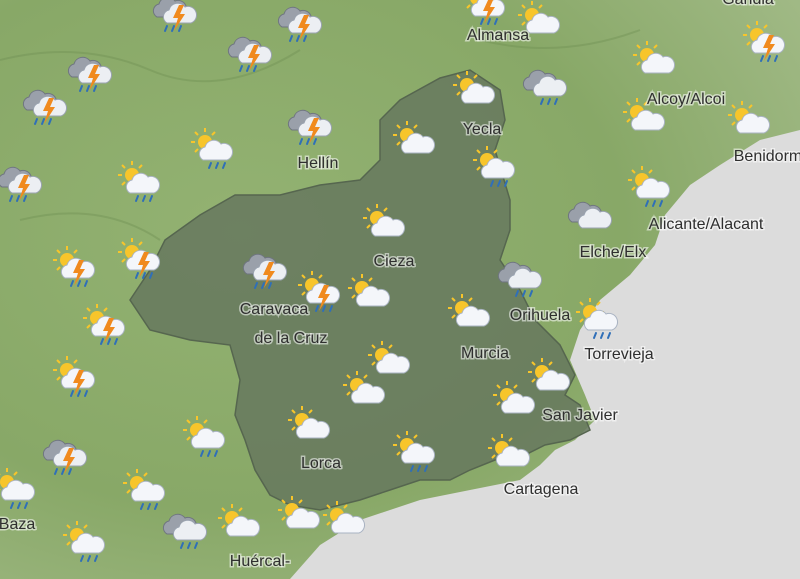  What do you see at coordinates (686, 99) in the screenshot?
I see `place-label: Alcoy/Alcoi` at bounding box center [686, 99].